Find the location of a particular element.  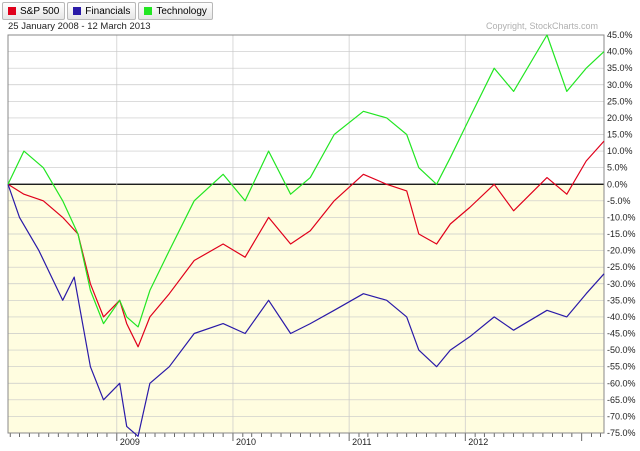

y-tick-label: 45.0% is located at coordinates (620, 35).